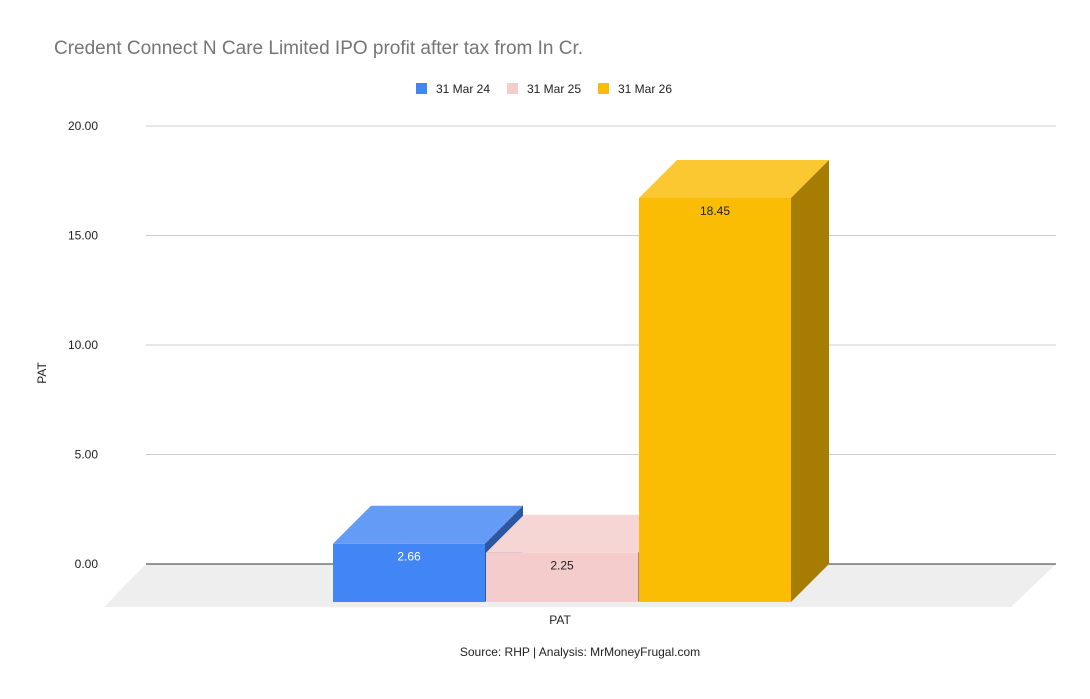 This screenshot has height=699, width=1090. Describe the element at coordinates (810, 380) in the screenshot. I see `bar-side-face` at that location.